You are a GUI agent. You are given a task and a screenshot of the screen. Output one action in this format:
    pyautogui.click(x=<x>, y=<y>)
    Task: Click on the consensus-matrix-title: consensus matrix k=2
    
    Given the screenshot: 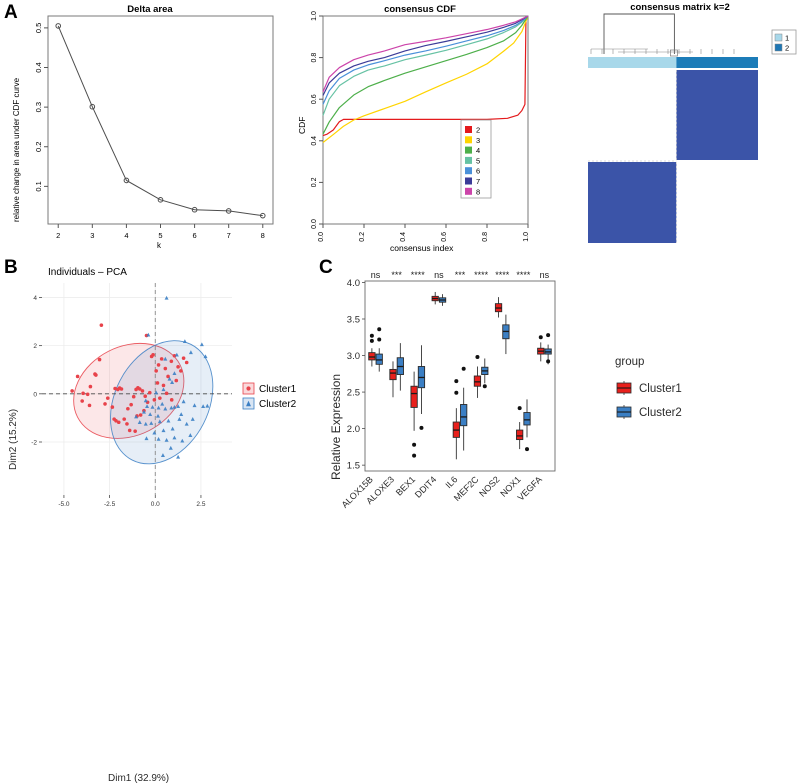 What is the action you would take?
    pyautogui.click(x=680, y=7)
    